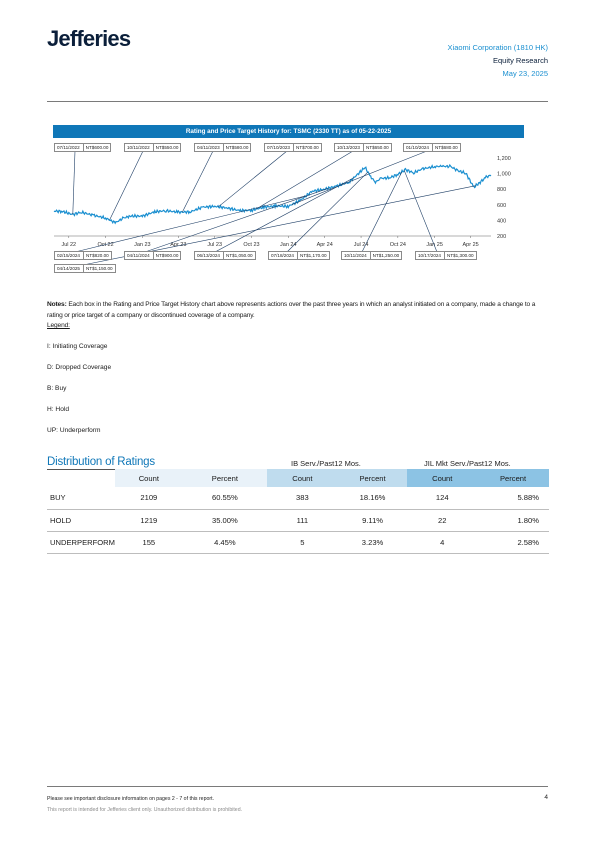 This screenshot has height=842, width=595. What do you see at coordinates (372, 520) in the screenshot?
I see `ib-percent-cell: 9.11%` at bounding box center [372, 520].